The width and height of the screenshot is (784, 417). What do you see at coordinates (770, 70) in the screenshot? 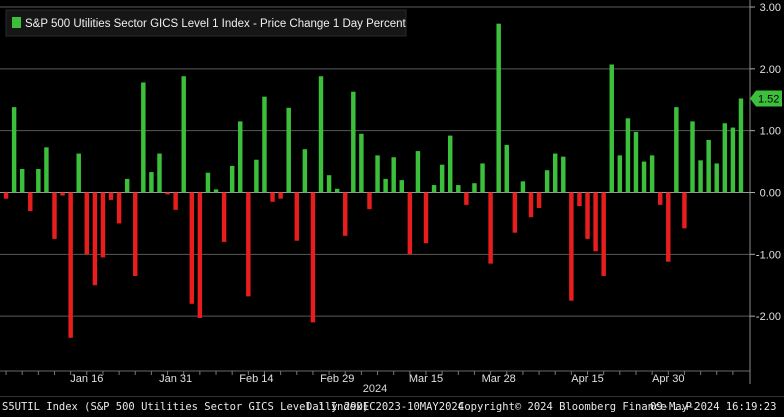
I see `y-tick-label: 2.00` at bounding box center [770, 70].